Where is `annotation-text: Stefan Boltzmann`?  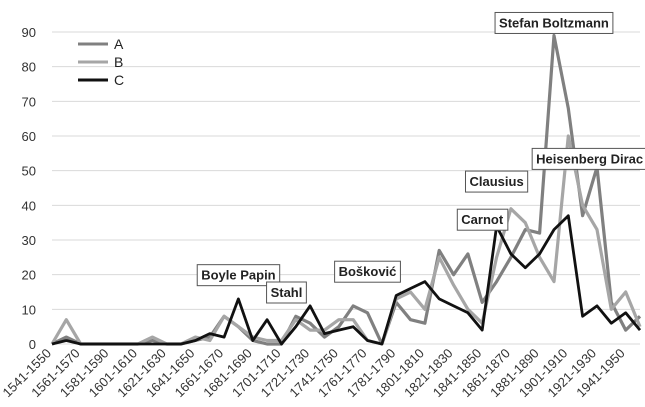
annotation-text: Stefan Boltzmann is located at coordinates (554, 22).